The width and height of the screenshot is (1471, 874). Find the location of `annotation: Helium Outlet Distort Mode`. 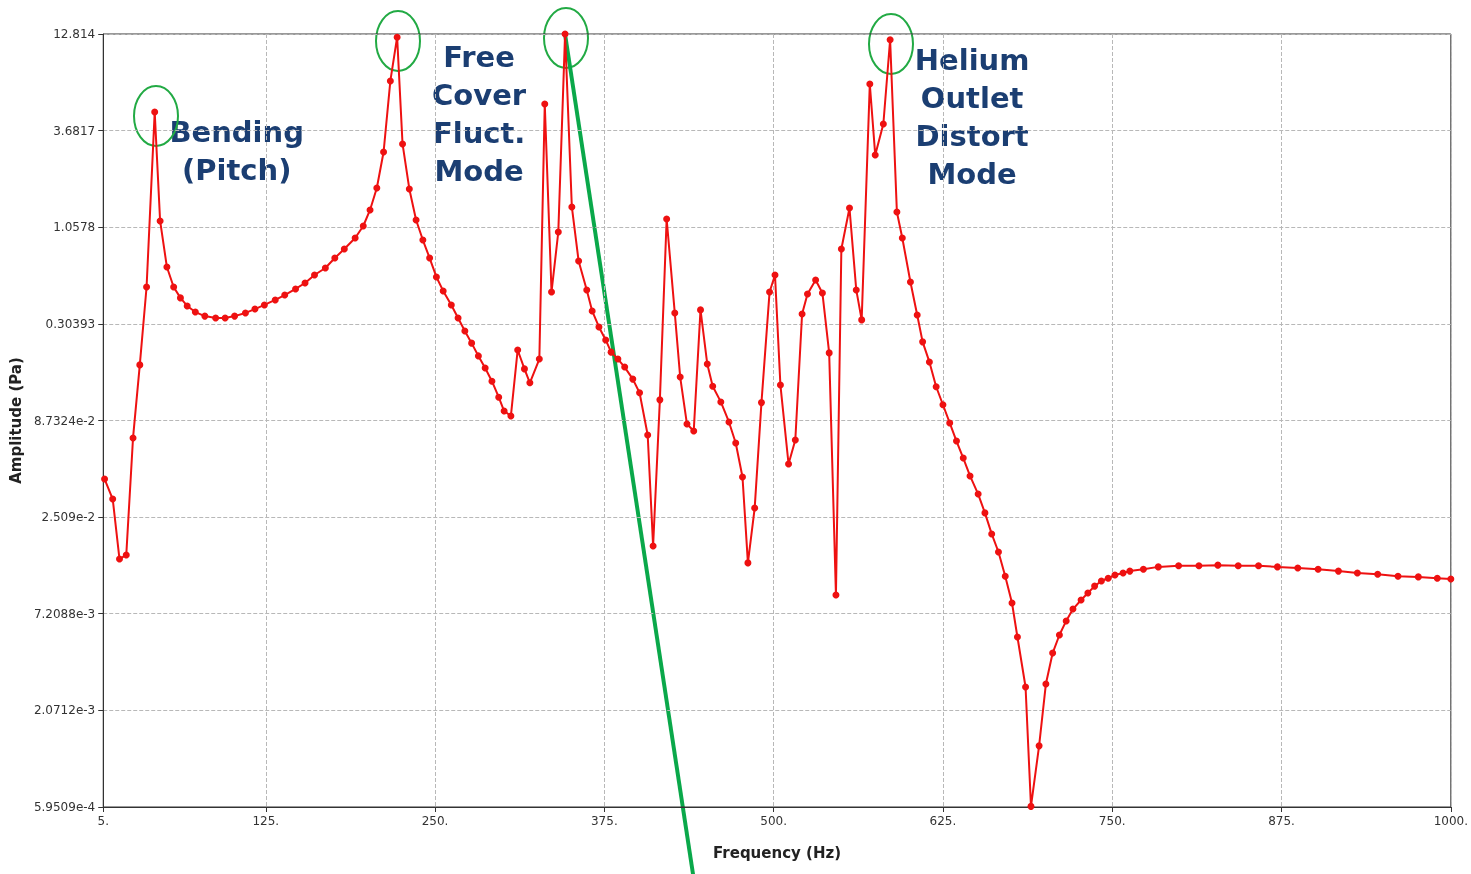

annotation: Helium Outlet Distort Mode is located at coordinates (972, 116).